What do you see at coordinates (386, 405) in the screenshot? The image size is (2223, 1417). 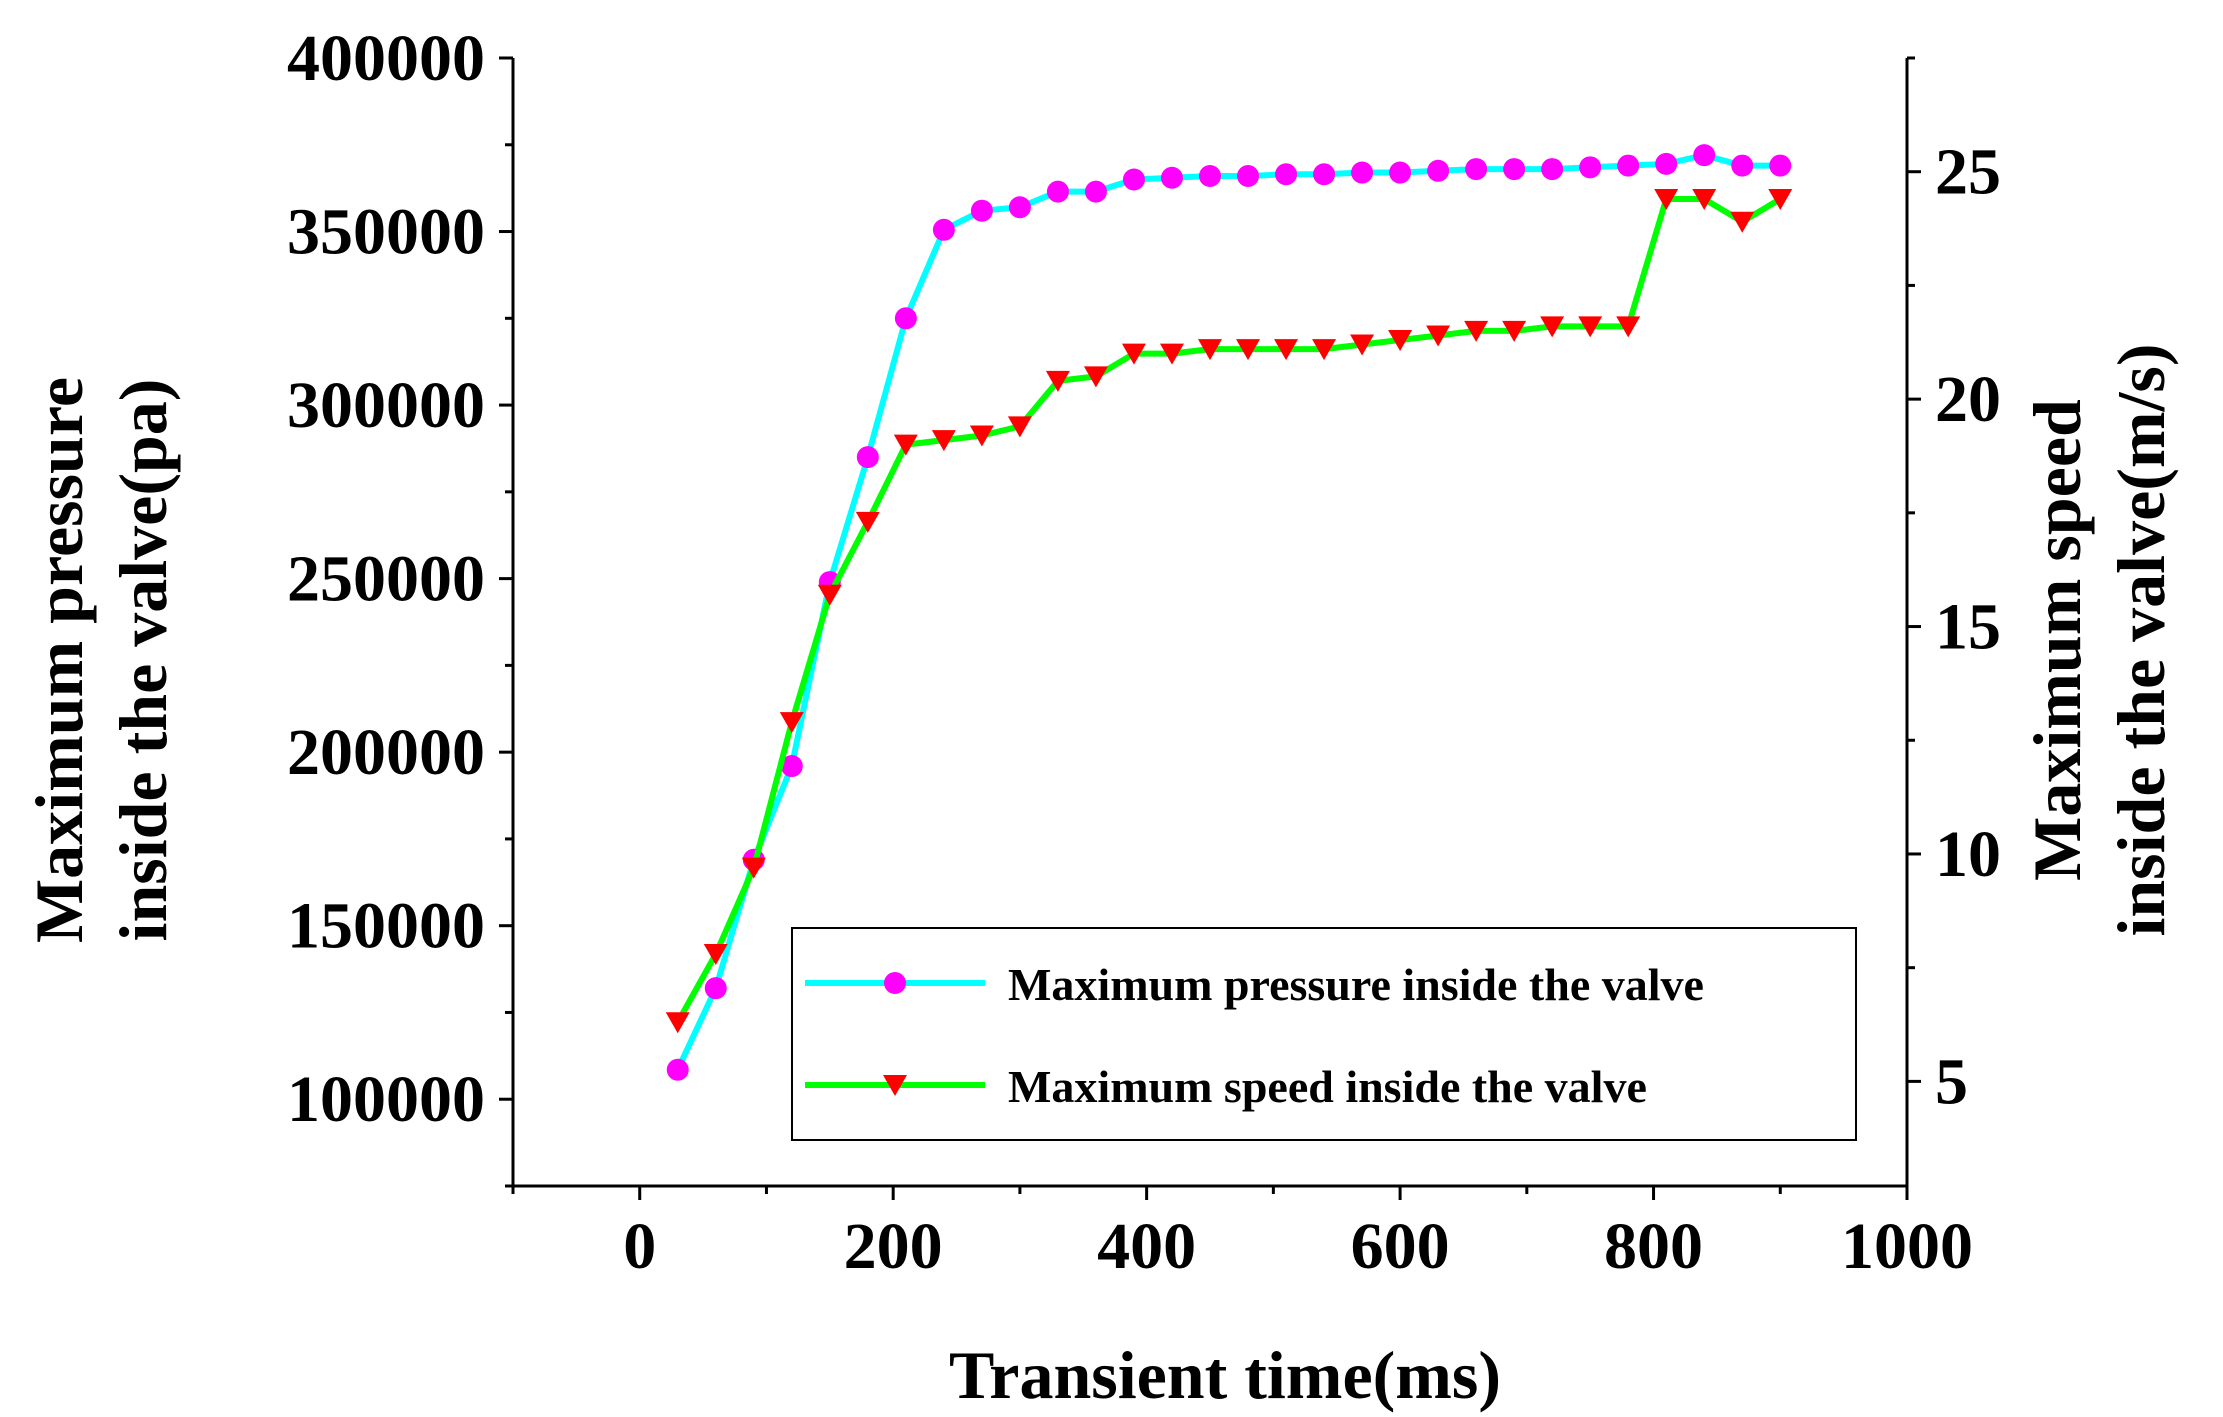 I see `y-left-tick-label: 300000` at bounding box center [386, 405].